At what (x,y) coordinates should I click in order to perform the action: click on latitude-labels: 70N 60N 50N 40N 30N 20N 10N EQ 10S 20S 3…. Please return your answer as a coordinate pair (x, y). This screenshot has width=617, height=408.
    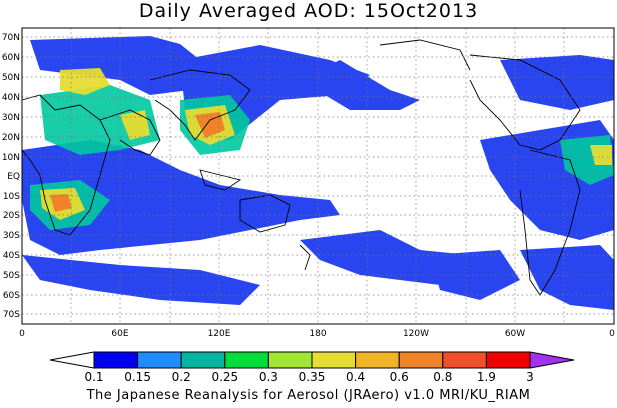
    Looking at the image, I should click on (11, 176).